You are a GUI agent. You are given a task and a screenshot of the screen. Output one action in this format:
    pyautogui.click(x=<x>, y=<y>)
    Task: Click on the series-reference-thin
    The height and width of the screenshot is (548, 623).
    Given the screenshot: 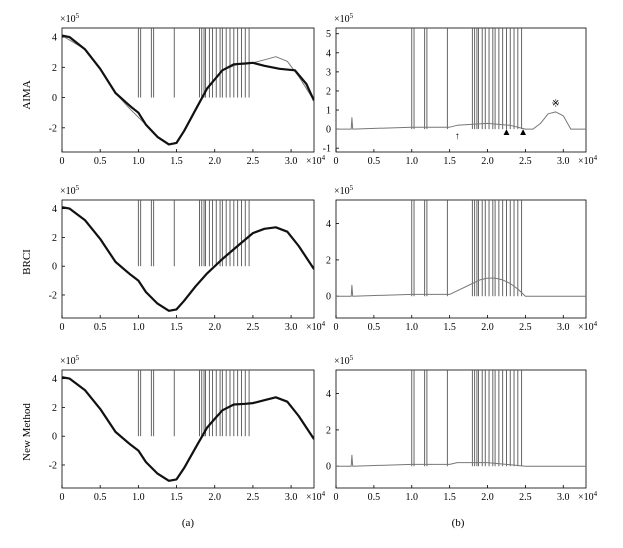 What is the action you would take?
    pyautogui.click(x=188, y=90)
    